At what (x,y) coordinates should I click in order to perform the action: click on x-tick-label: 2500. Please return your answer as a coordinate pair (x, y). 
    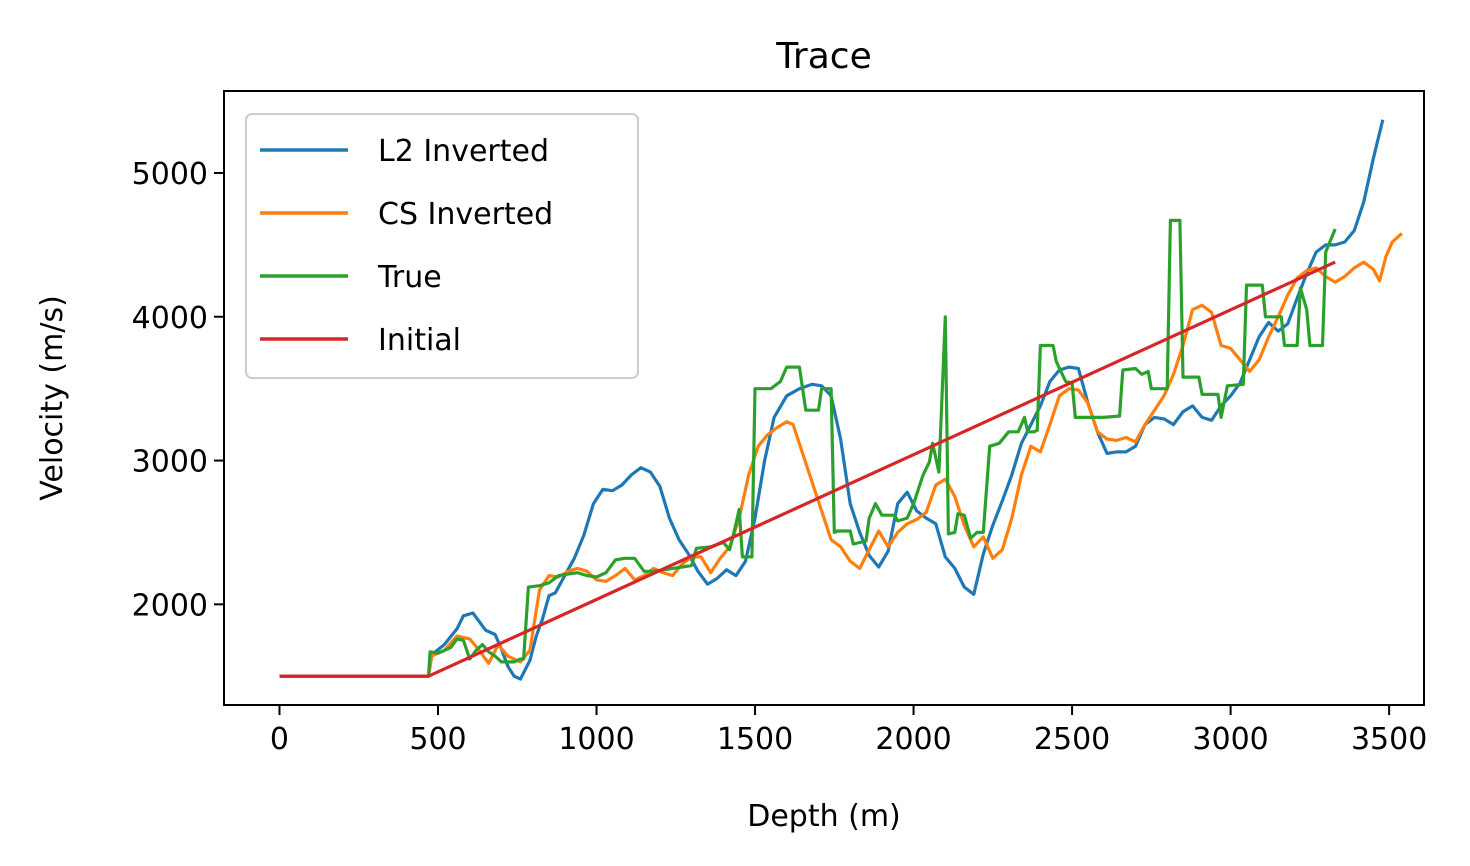
    Looking at the image, I should click on (1072, 739).